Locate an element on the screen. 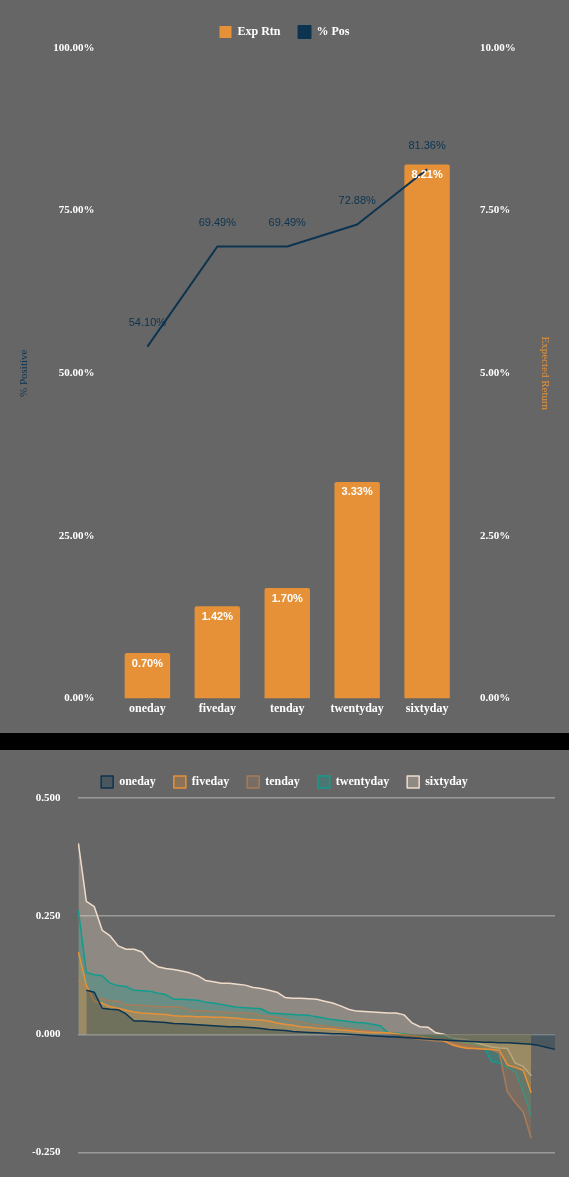 Image resolution: width=569 pixels, height=1177 pixels. legend-label: Exp Rtn is located at coordinates (259, 31).